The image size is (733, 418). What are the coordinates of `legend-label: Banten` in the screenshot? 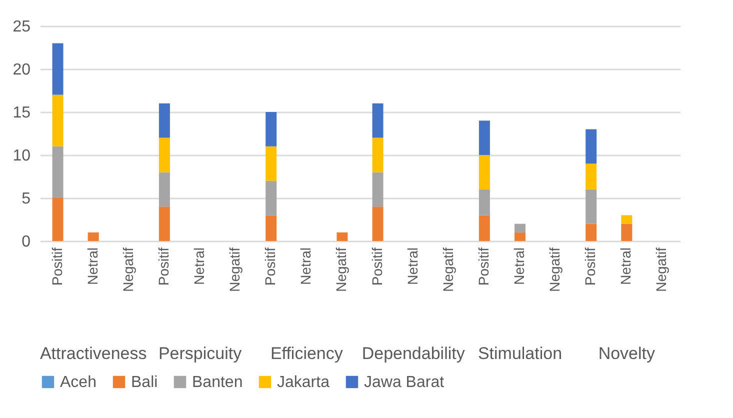 It's located at (217, 382).